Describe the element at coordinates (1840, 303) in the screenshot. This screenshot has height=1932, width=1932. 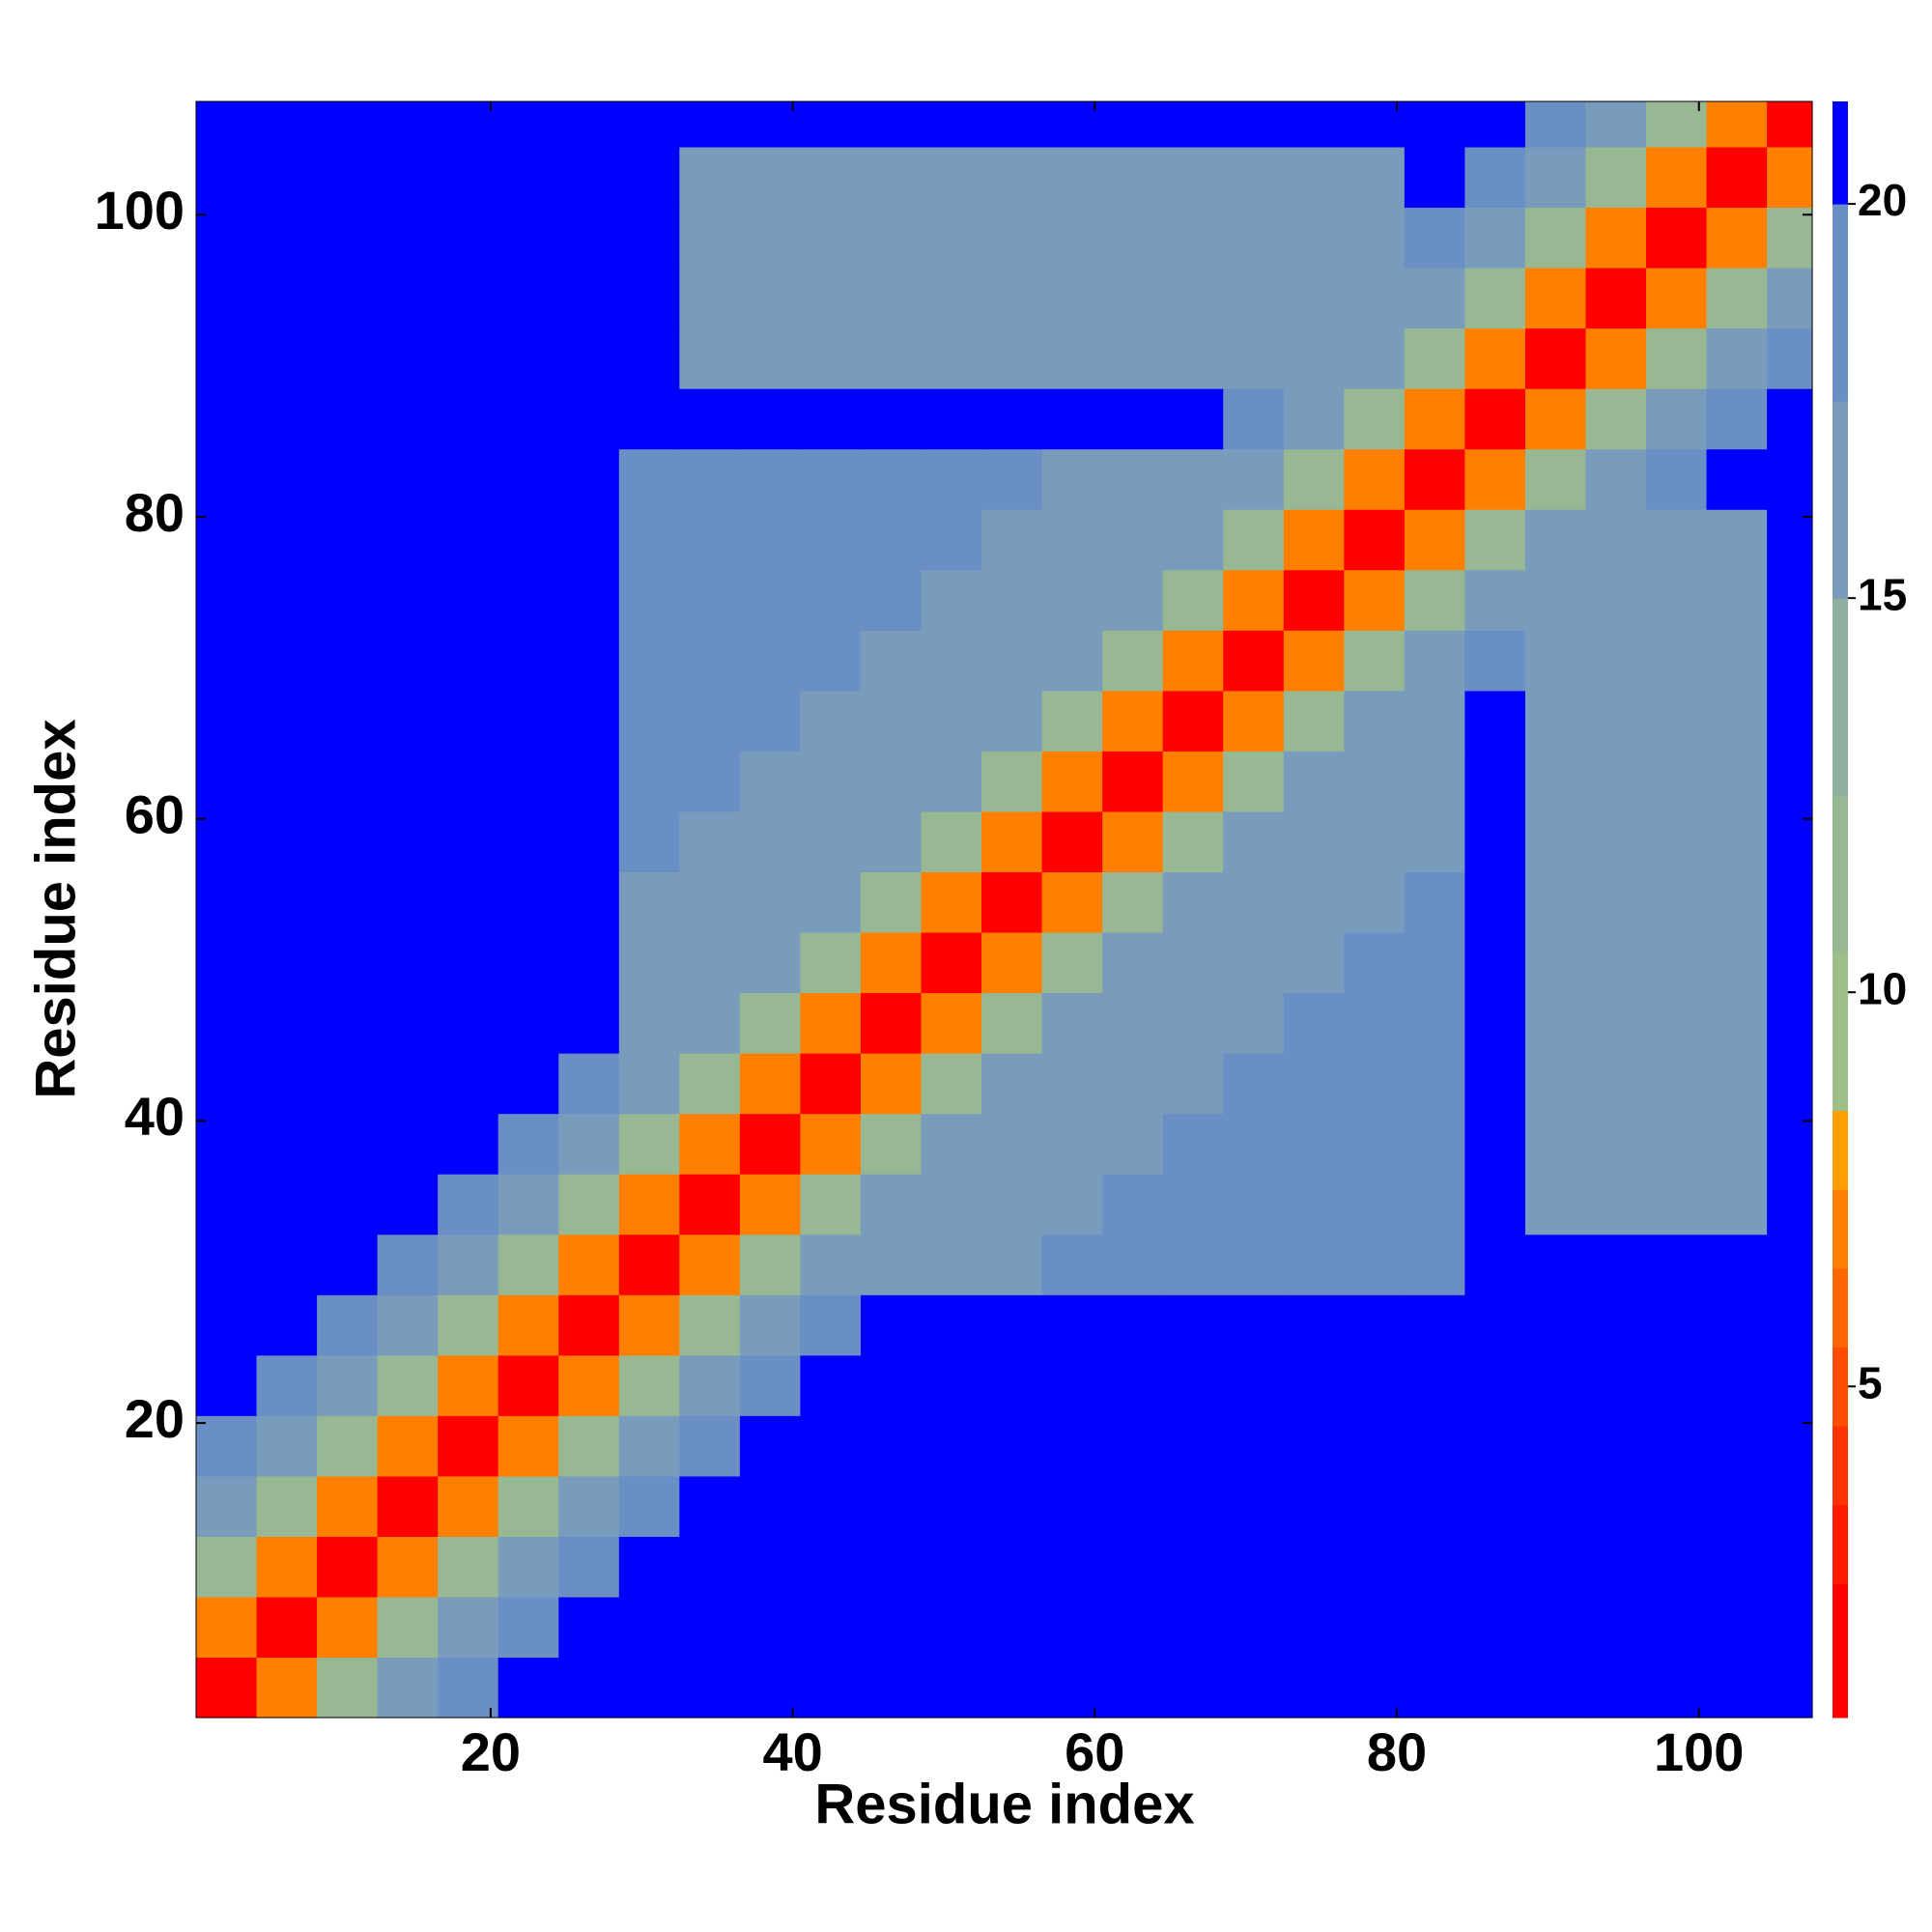
I see `colorbar-segment` at that location.